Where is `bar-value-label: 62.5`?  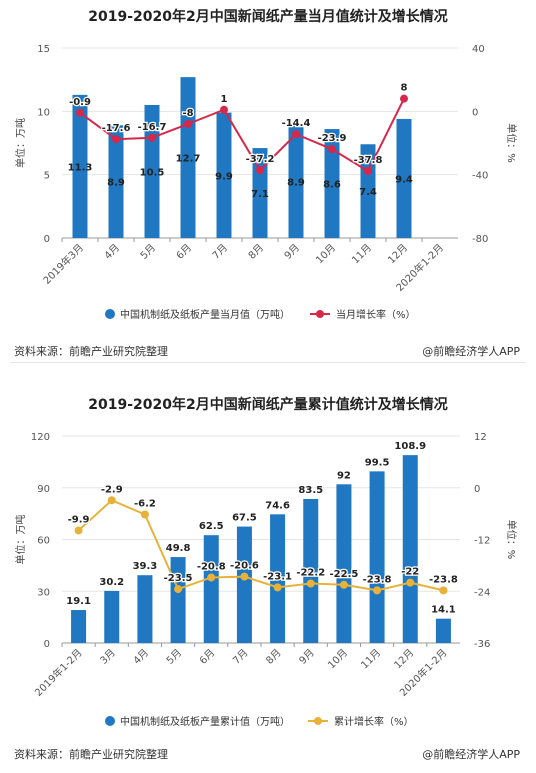 bar-value-label: 62.5 is located at coordinates (211, 526).